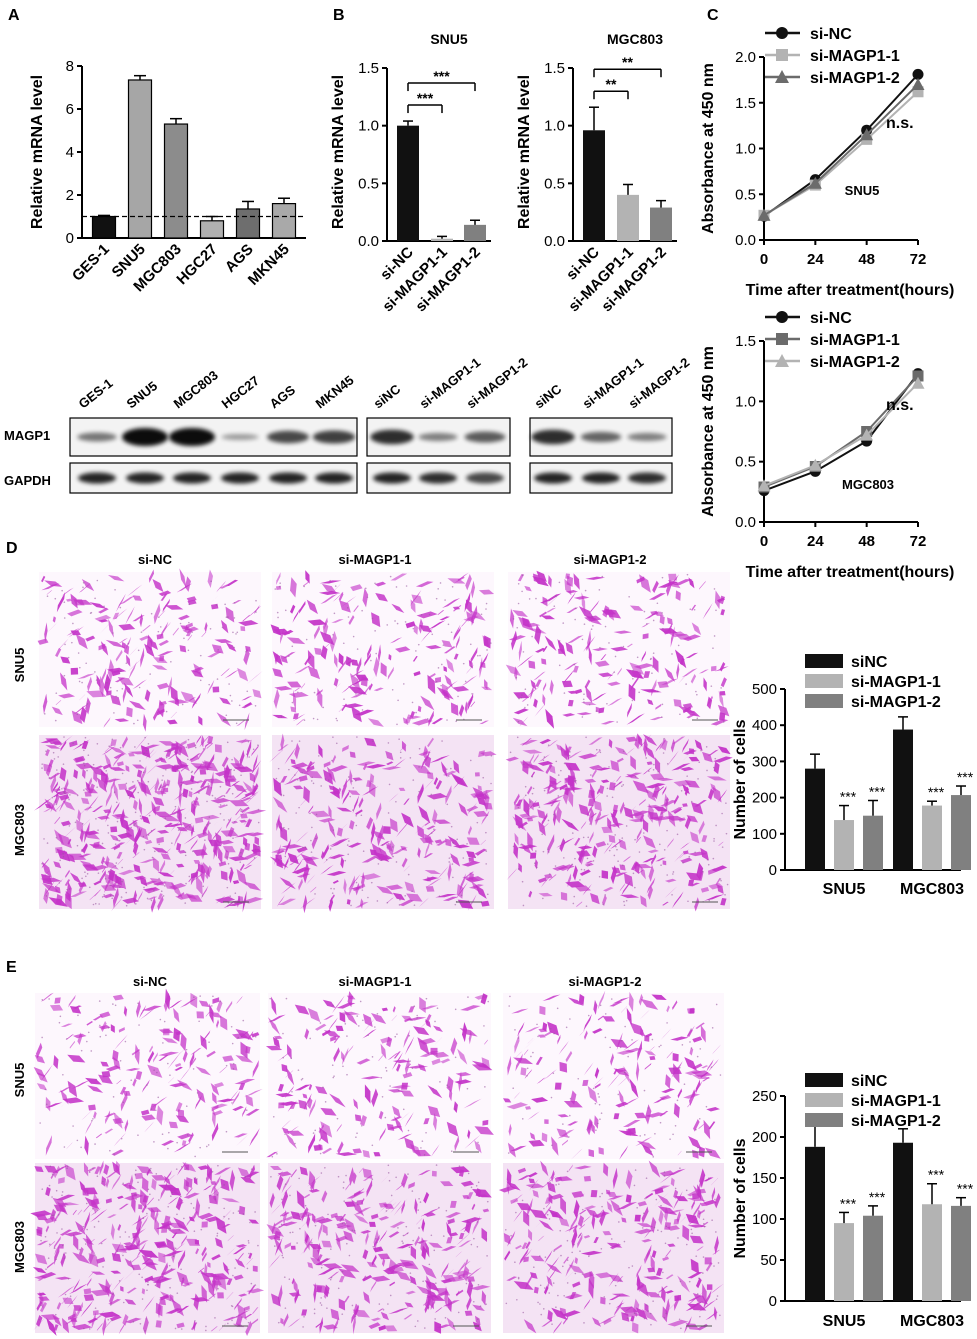  I want to click on bar, so click(176, 181).